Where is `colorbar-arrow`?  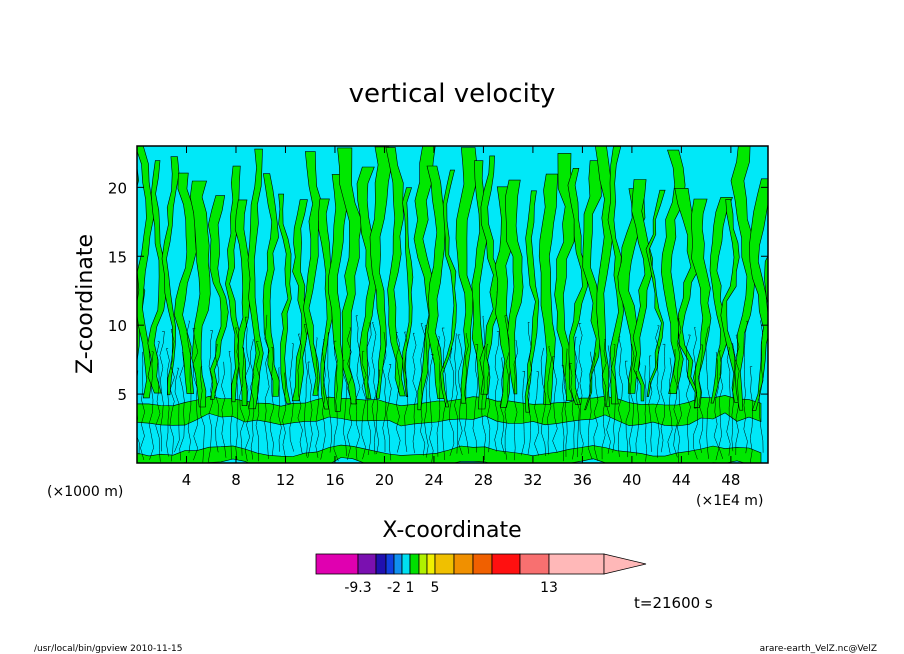 colorbar-arrow is located at coordinates (625, 564).